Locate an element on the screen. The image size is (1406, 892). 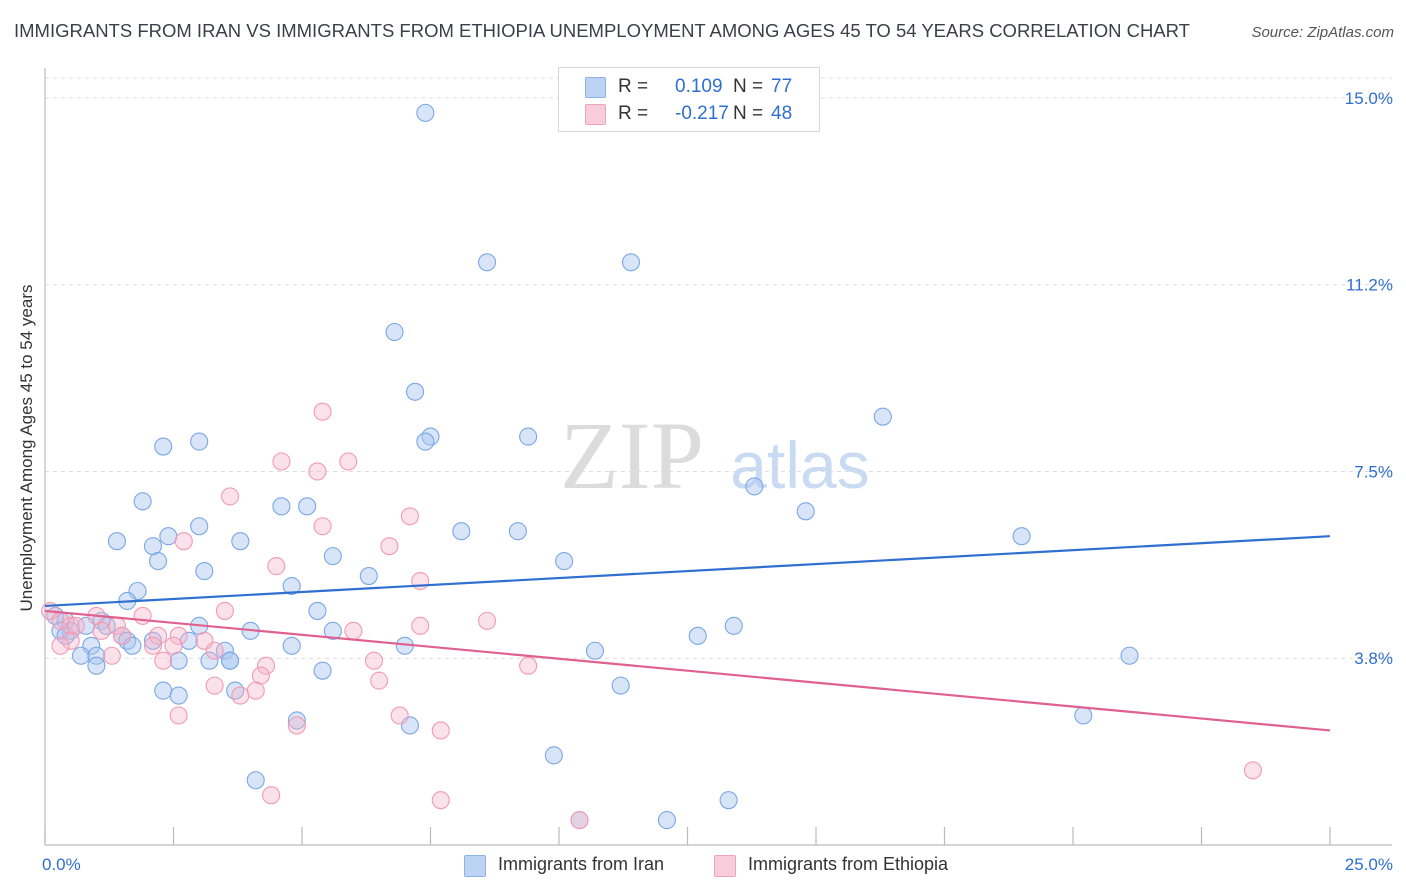
watermark-zip: ZIP is located at coordinates (632, 455).